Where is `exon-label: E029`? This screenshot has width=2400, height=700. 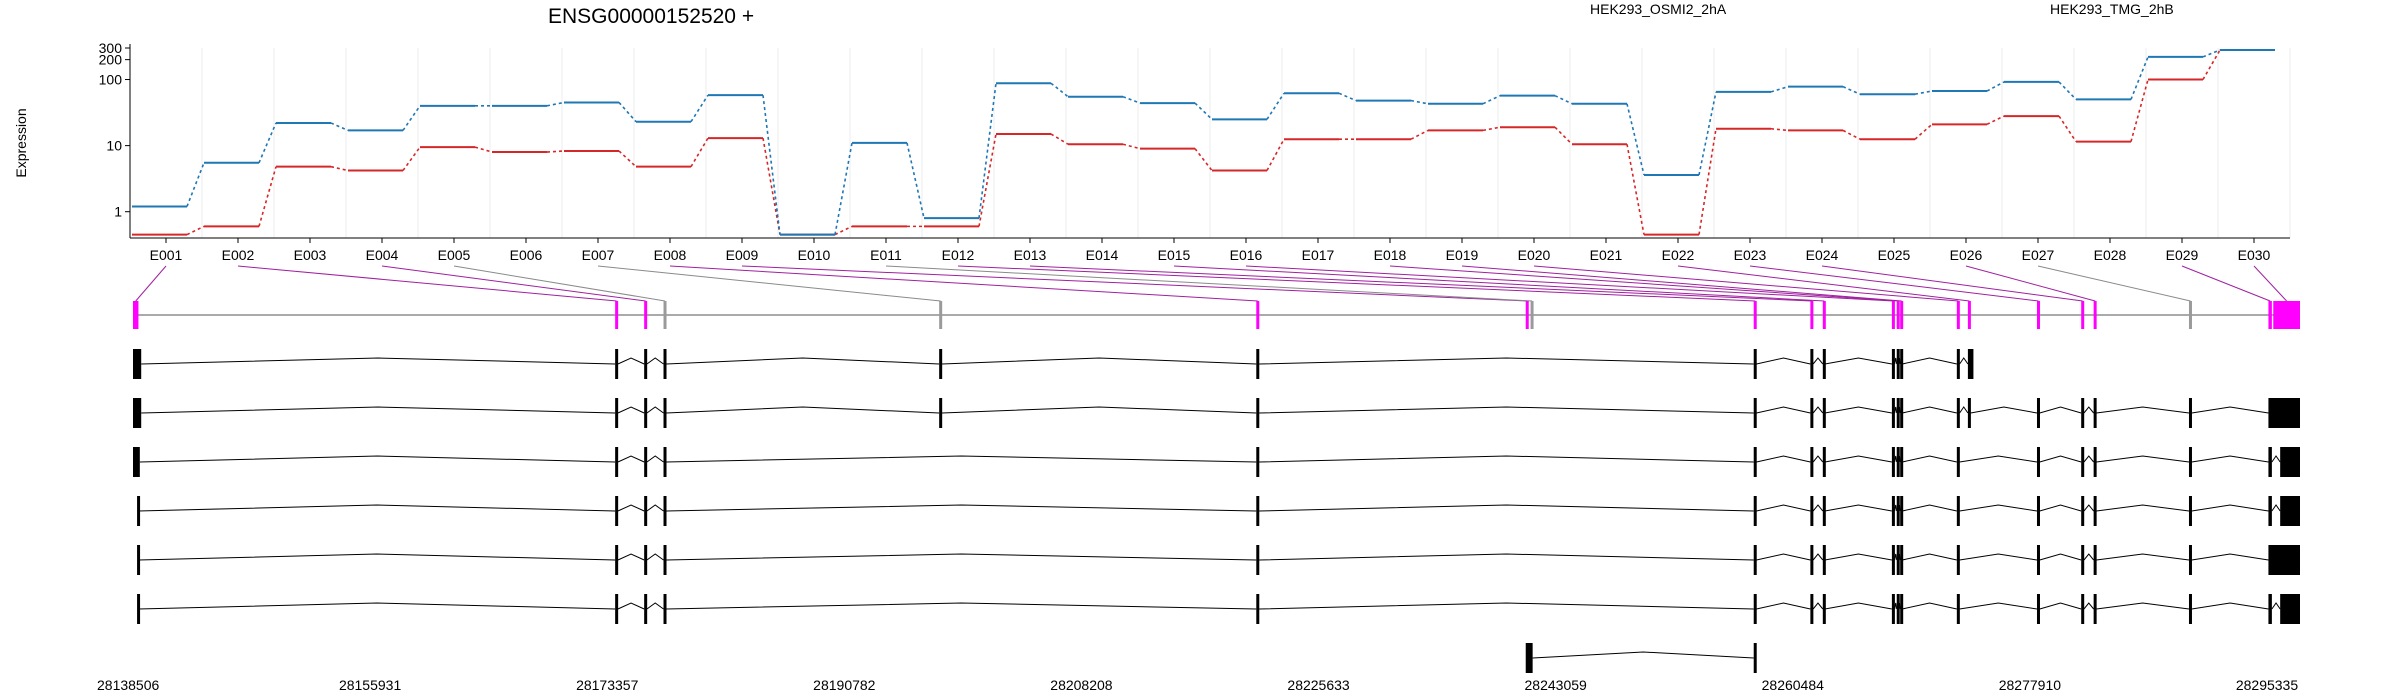
exon-label: E029 is located at coordinates (2182, 255).